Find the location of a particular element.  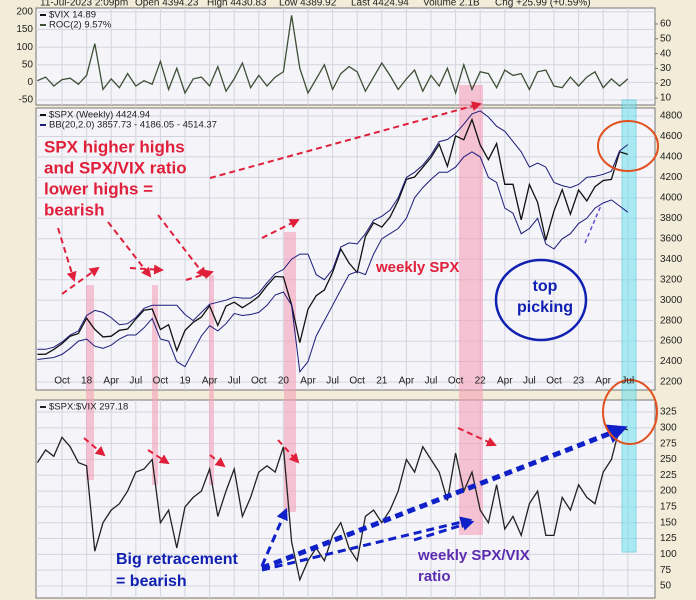

header-item: 11-Jul-2023 2:09pm is located at coordinates (84, 4).